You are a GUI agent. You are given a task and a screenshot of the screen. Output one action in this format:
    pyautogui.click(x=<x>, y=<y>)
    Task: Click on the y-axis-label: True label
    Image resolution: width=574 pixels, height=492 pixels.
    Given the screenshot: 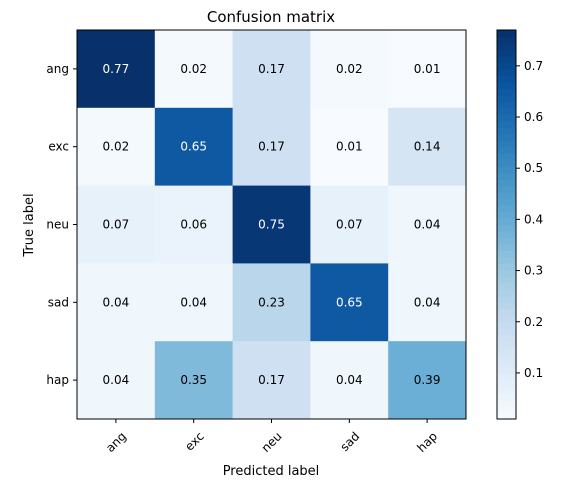 What is the action you would take?
    pyautogui.click(x=29, y=225)
    